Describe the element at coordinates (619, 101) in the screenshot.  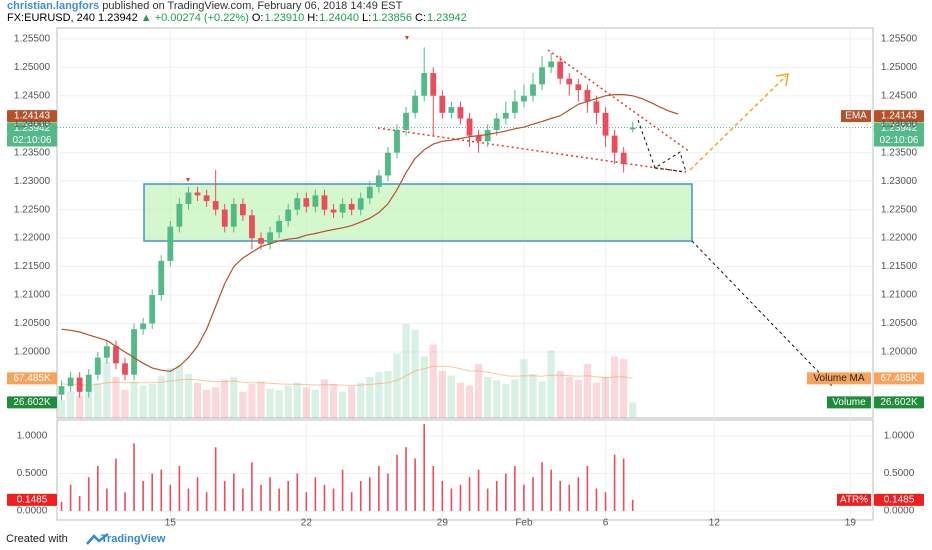
I see `trendline-upper` at that location.